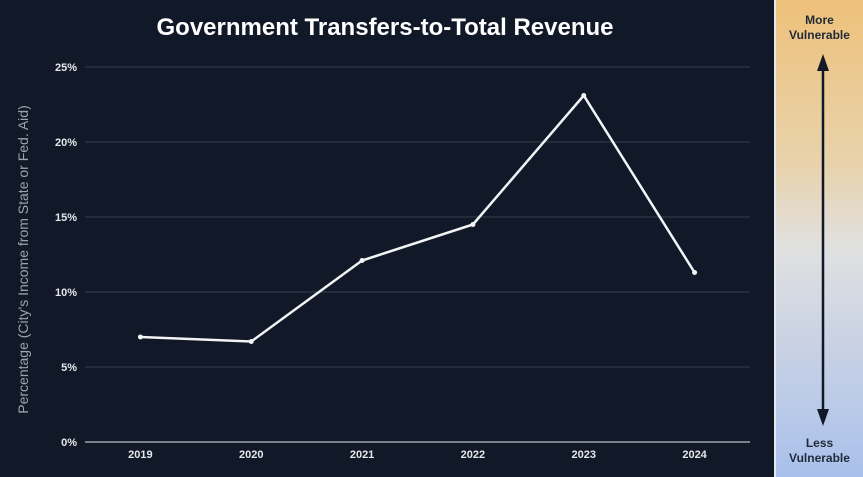  Describe the element at coordinates (819, 35) in the screenshot. I see `top-label-line2: Vulnerable` at that location.